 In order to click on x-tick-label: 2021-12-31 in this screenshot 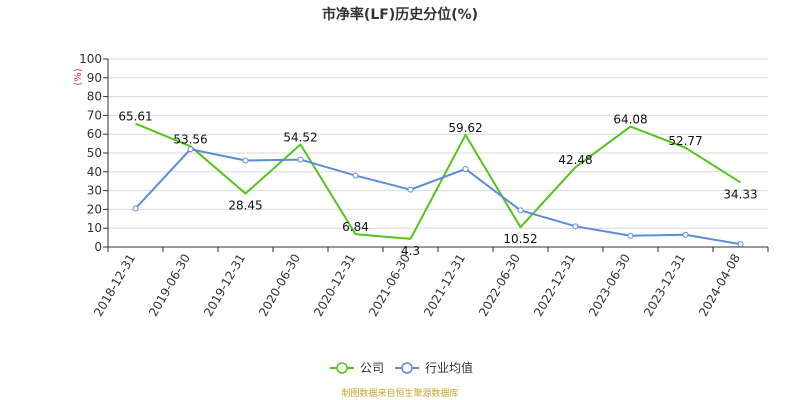, I will do `click(444, 285)`.